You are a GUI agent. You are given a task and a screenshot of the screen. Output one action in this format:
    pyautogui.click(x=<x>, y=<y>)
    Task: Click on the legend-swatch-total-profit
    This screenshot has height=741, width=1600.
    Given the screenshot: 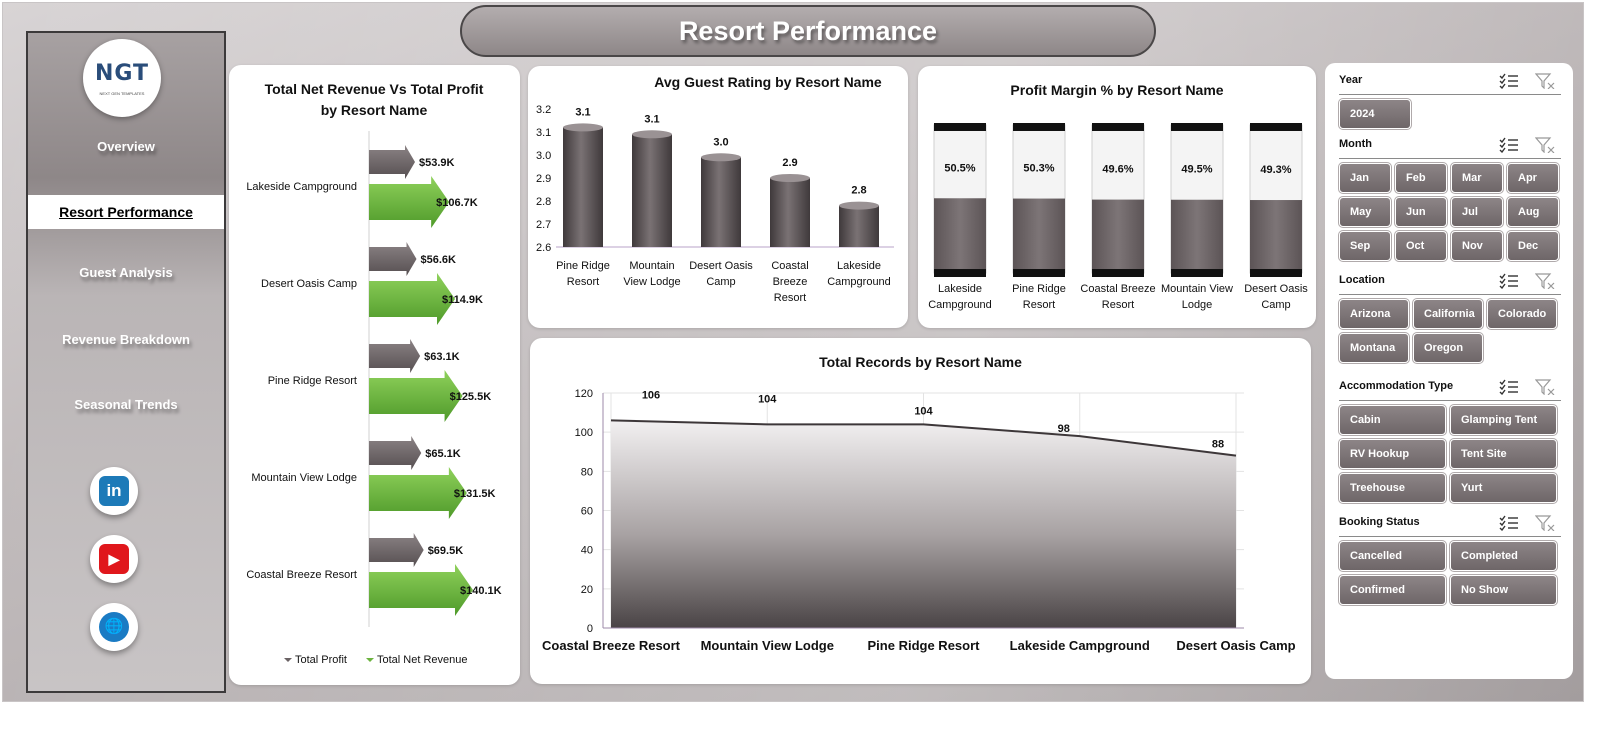 What is the action you would take?
    pyautogui.click(x=288, y=660)
    